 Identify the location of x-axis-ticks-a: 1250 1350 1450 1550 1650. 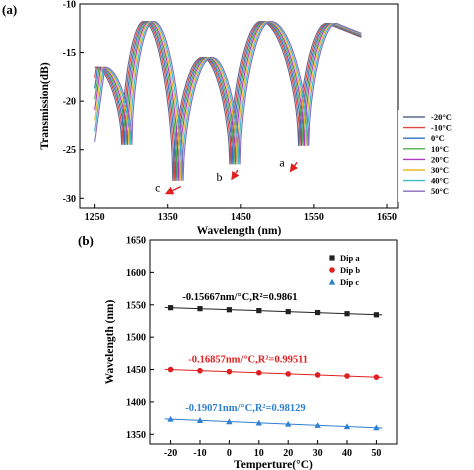
(241, 213).